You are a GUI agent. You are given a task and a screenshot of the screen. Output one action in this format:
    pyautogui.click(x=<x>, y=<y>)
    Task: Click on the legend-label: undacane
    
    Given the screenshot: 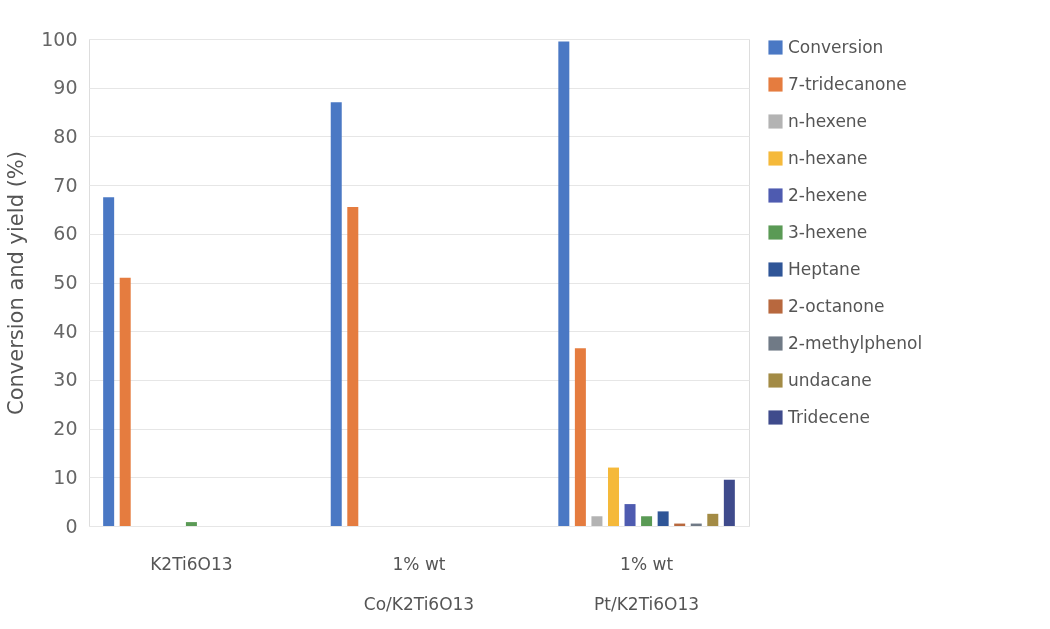 What is the action you would take?
    pyautogui.click(x=830, y=379)
    